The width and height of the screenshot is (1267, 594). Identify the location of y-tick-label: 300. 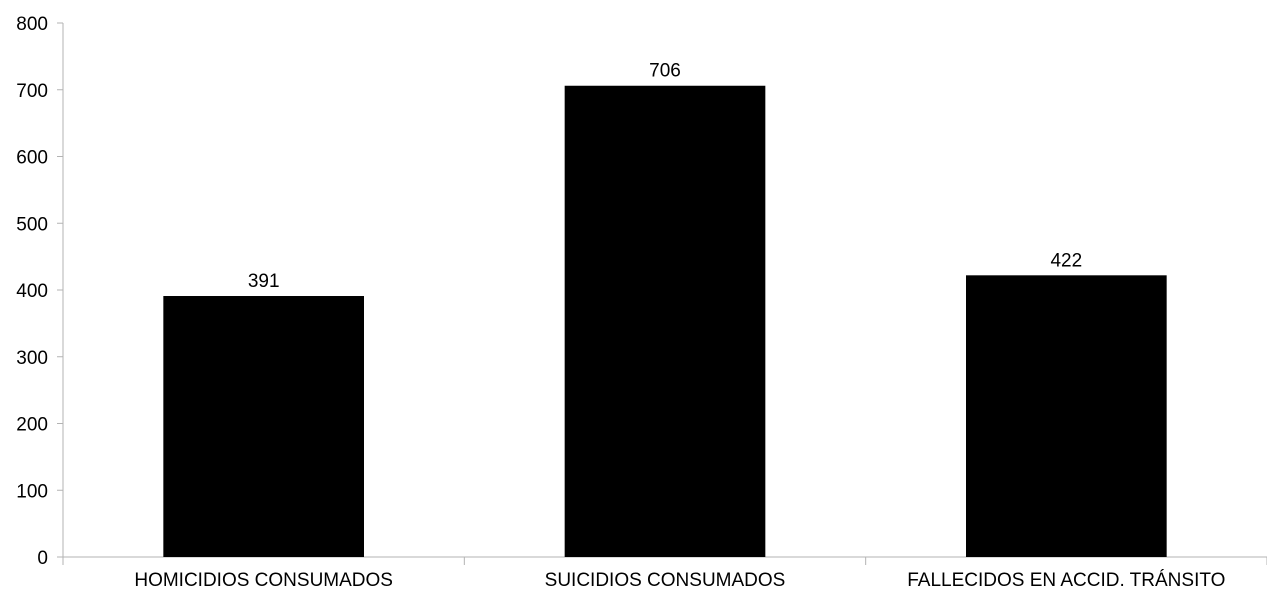
(32, 358).